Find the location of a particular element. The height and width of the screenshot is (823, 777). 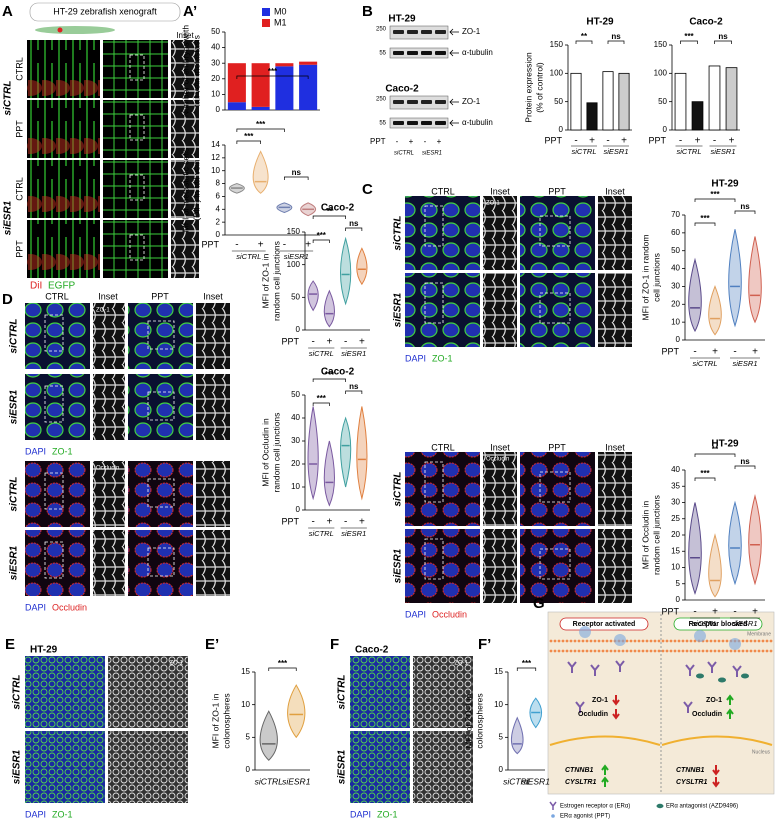

panel-letter: F’ is located at coordinates (484, 644).